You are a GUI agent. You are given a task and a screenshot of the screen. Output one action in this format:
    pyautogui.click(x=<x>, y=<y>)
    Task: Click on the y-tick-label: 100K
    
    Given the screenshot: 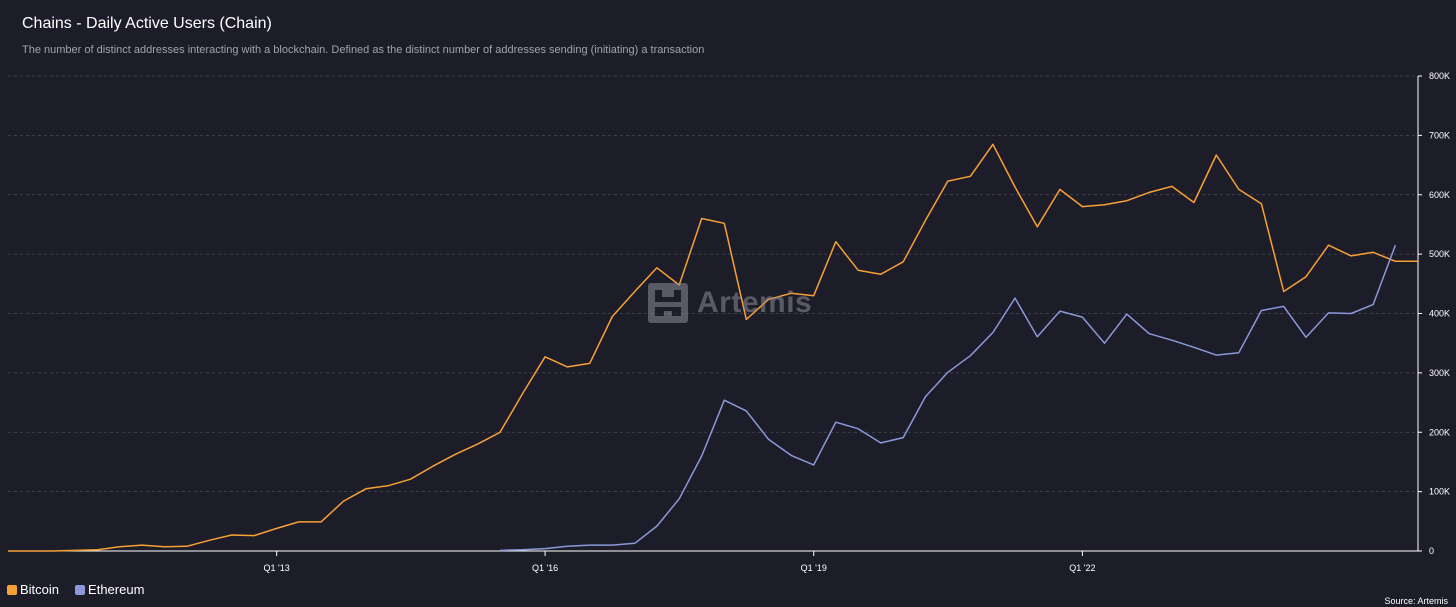 What is the action you would take?
    pyautogui.click(x=1439, y=492)
    